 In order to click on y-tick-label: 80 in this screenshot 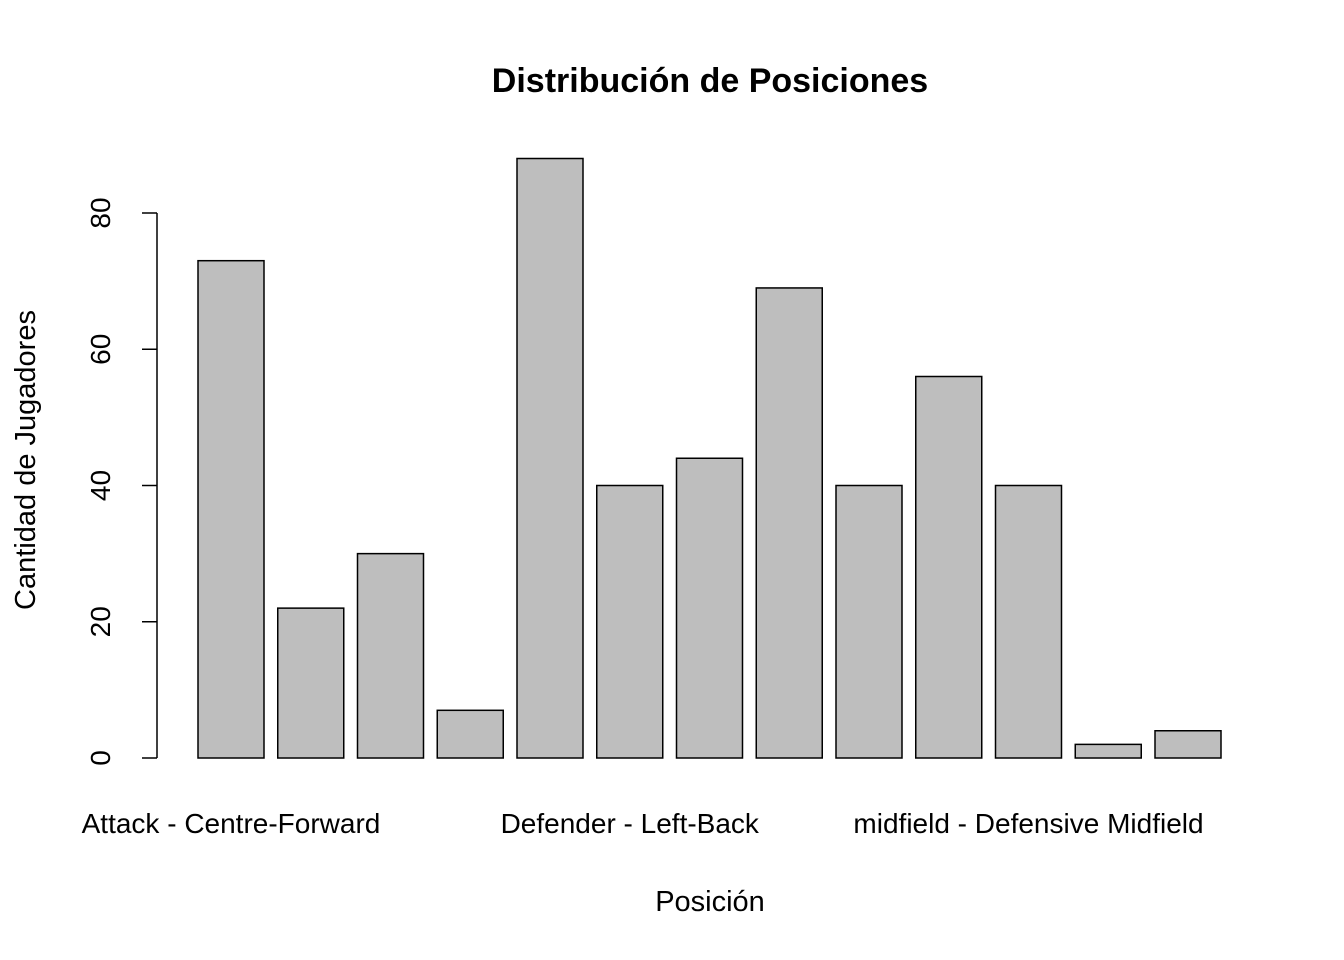, I will do `click(100, 212)`.